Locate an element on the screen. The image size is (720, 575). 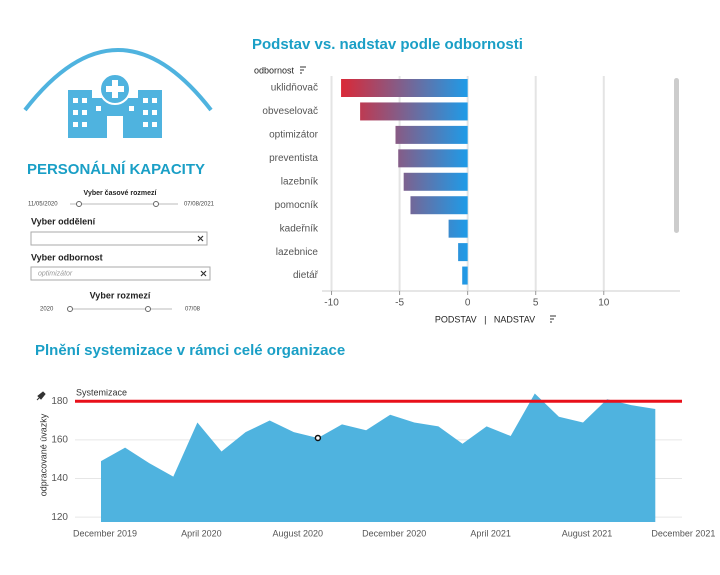
y-tick-label: 160 is located at coordinates (59, 440).